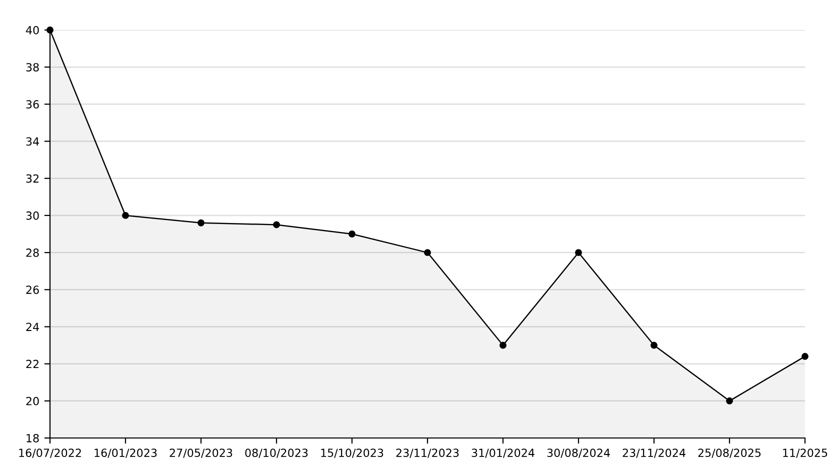 The height and width of the screenshot is (468, 834). What do you see at coordinates (352, 453) in the screenshot?
I see `x-tick-label: 15/10/2023` at bounding box center [352, 453].